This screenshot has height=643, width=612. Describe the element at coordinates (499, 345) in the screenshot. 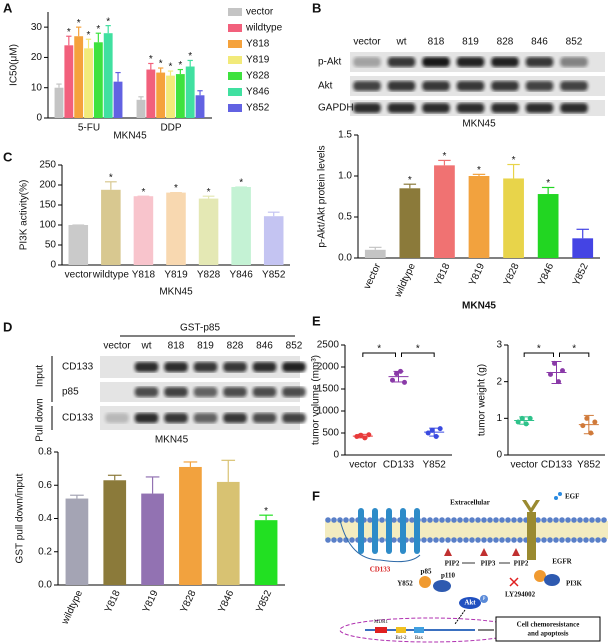

I see `y-tick-label: 3` at that location.